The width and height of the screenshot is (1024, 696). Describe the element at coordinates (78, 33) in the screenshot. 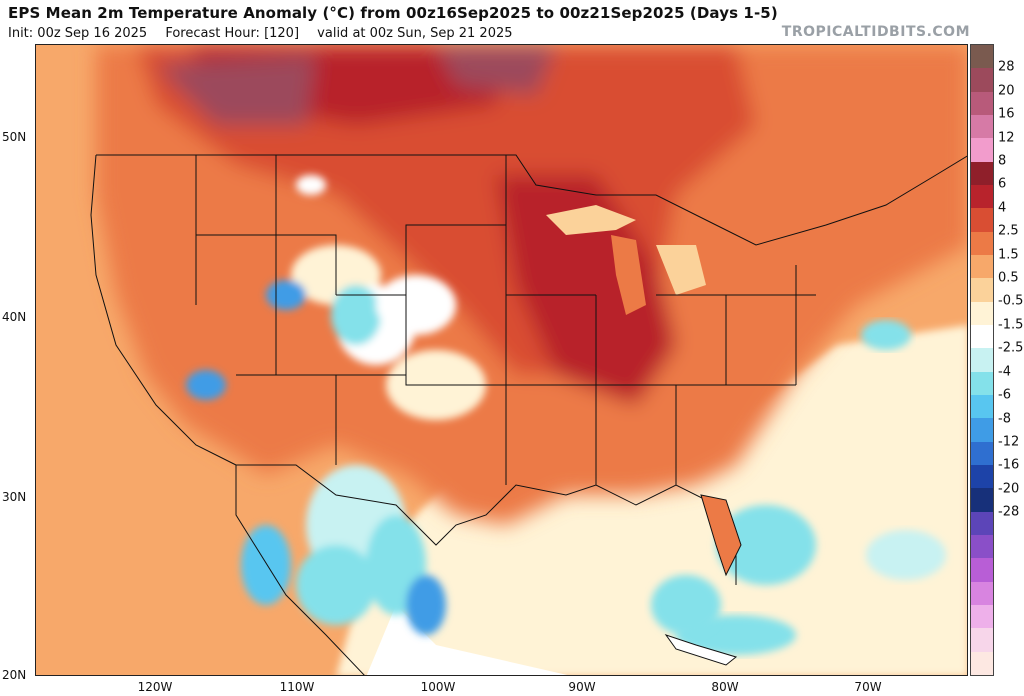

I see `init-time: Init: 00z Sep 16 2025` at that location.